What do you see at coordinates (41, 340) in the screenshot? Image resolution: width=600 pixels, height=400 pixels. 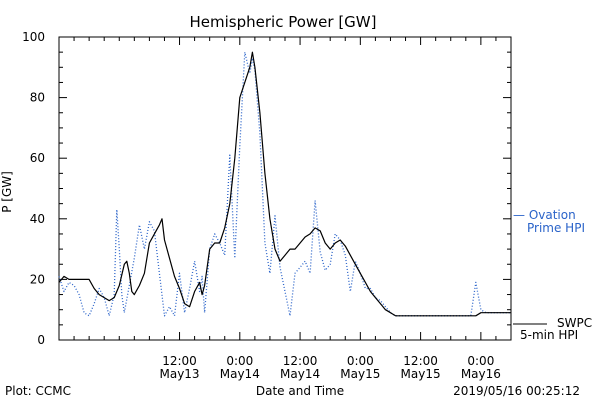 I see `y-tick-label: 0` at bounding box center [41, 340].